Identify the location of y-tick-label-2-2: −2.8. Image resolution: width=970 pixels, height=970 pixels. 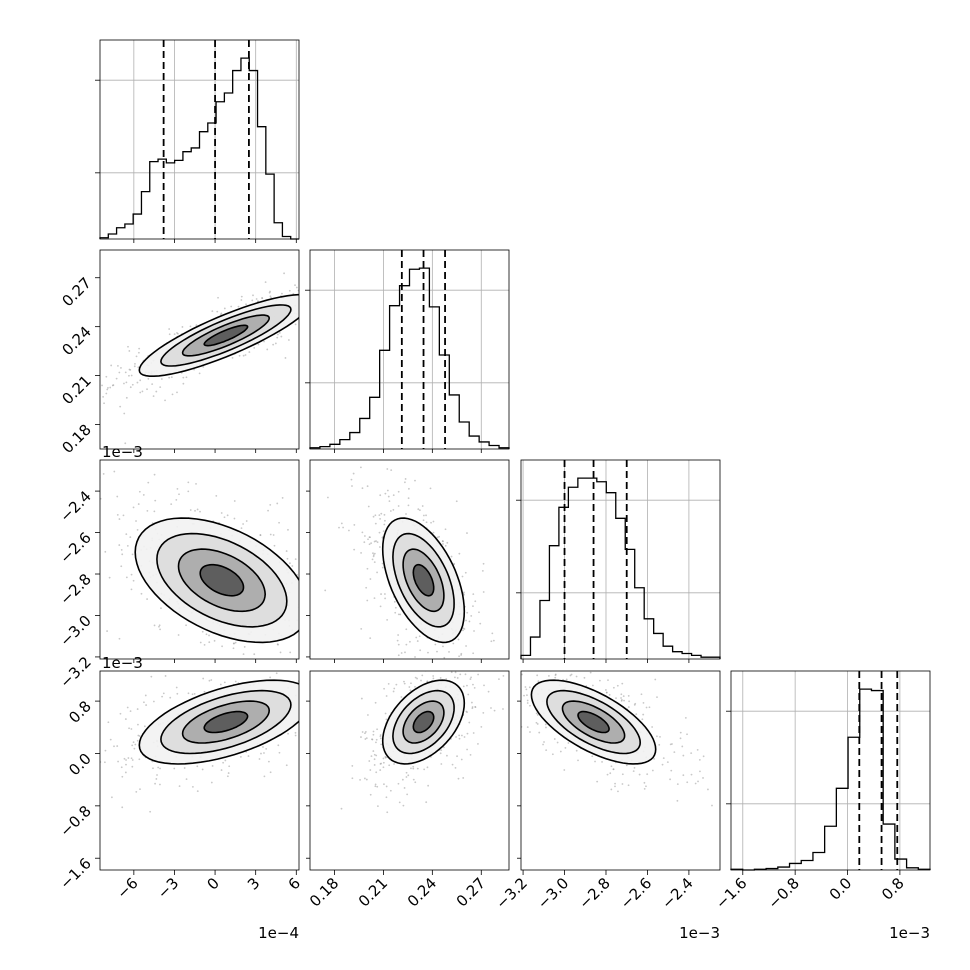
(75, 589).